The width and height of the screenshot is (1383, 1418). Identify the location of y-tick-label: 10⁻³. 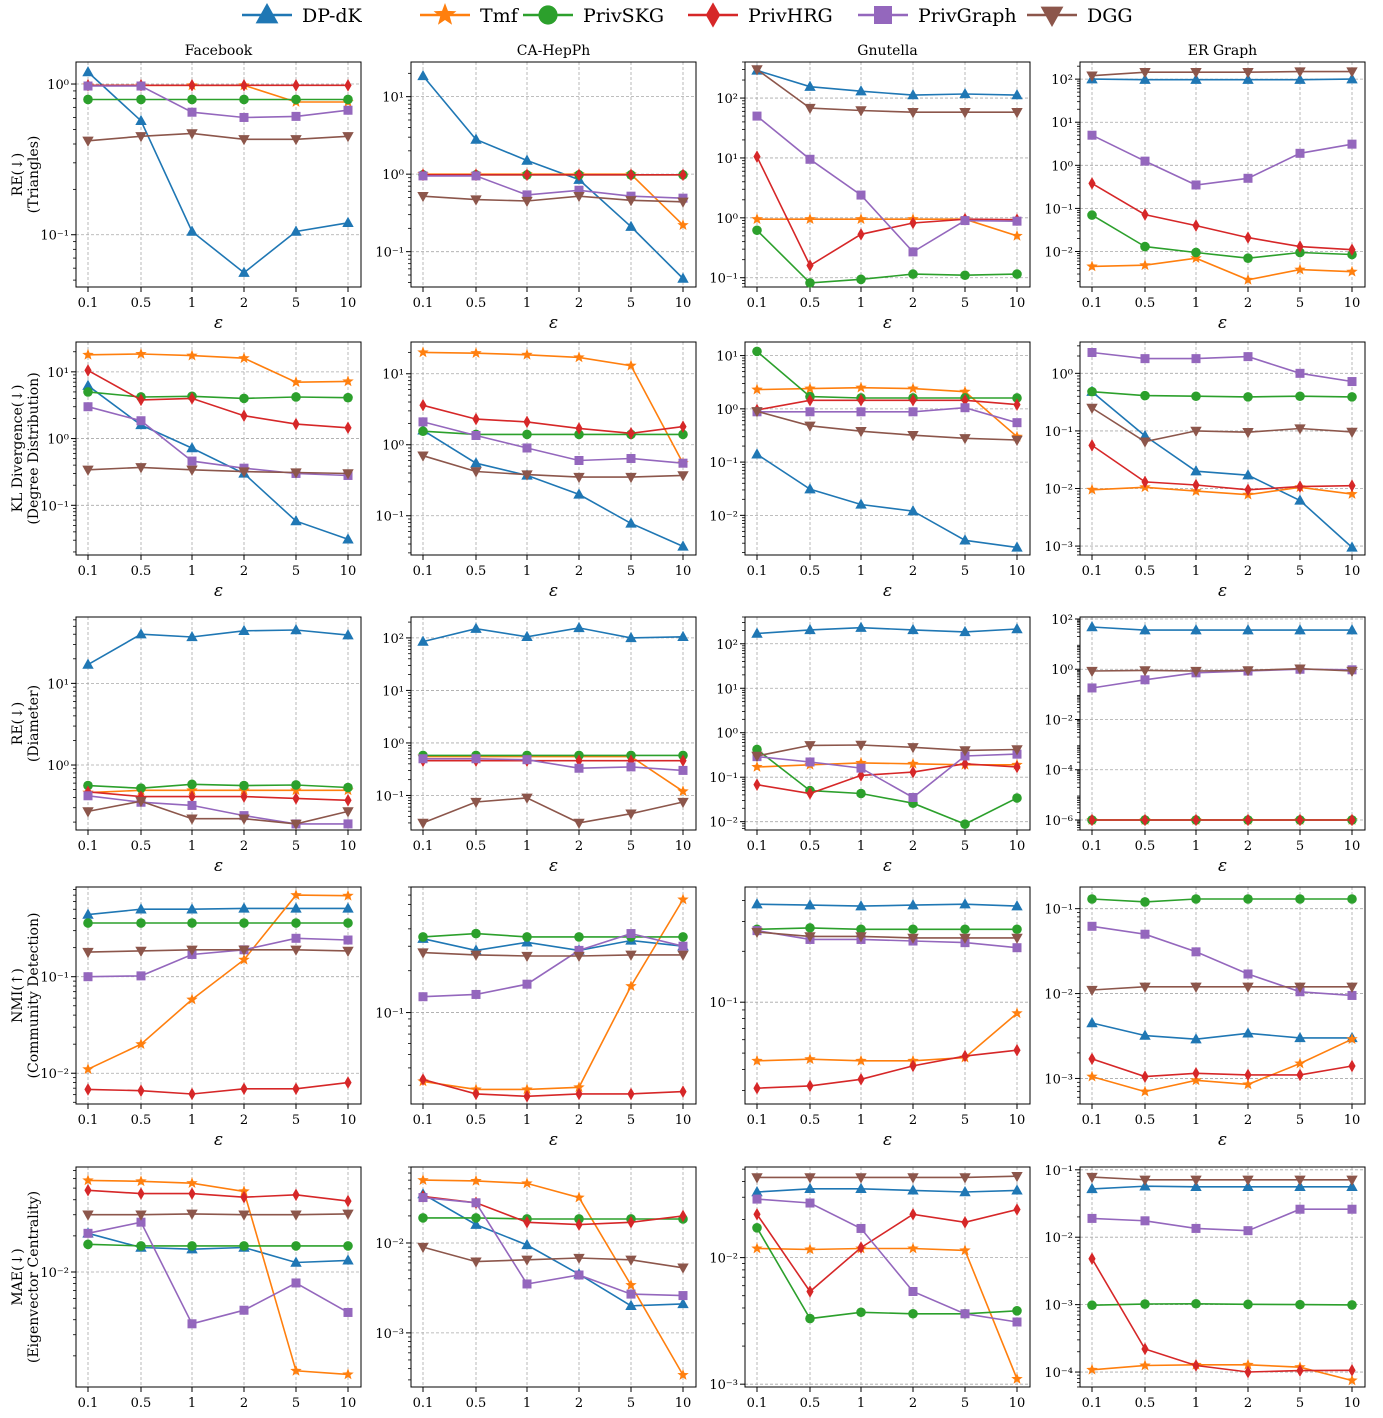
(1058, 1306).